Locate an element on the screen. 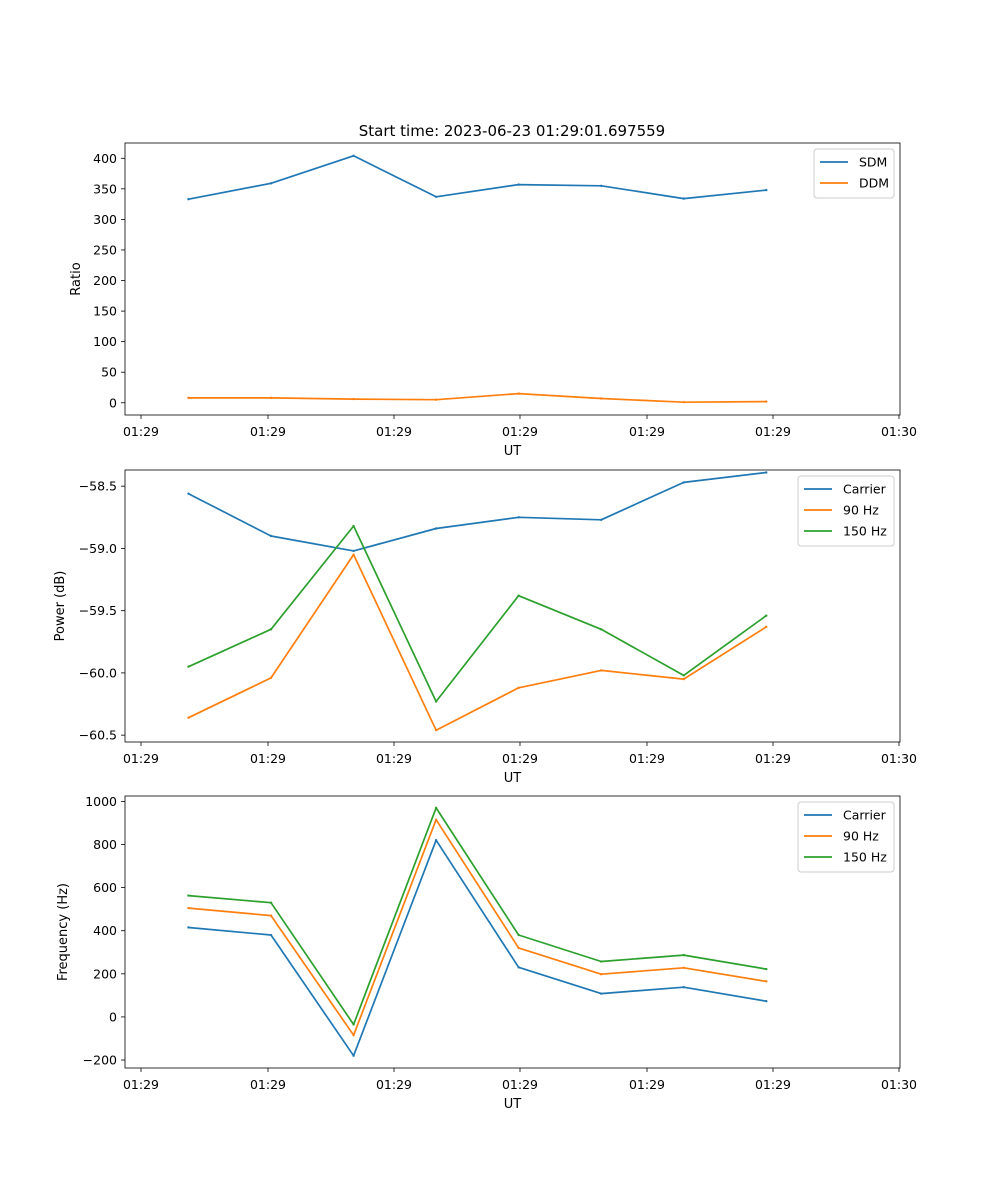 This screenshot has height=1200, width=1000. figure-title: Start time: 2023-06-23 01:29:01.697559 is located at coordinates (512, 131).